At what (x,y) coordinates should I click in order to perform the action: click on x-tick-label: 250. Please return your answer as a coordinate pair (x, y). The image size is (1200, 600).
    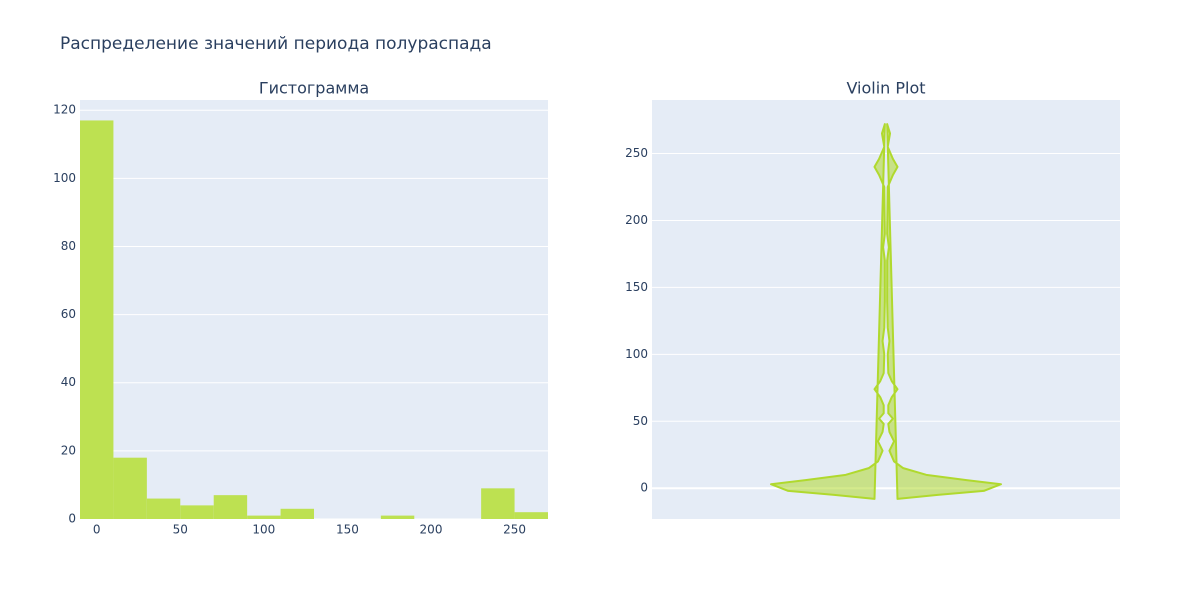
    Looking at the image, I should click on (514, 530).